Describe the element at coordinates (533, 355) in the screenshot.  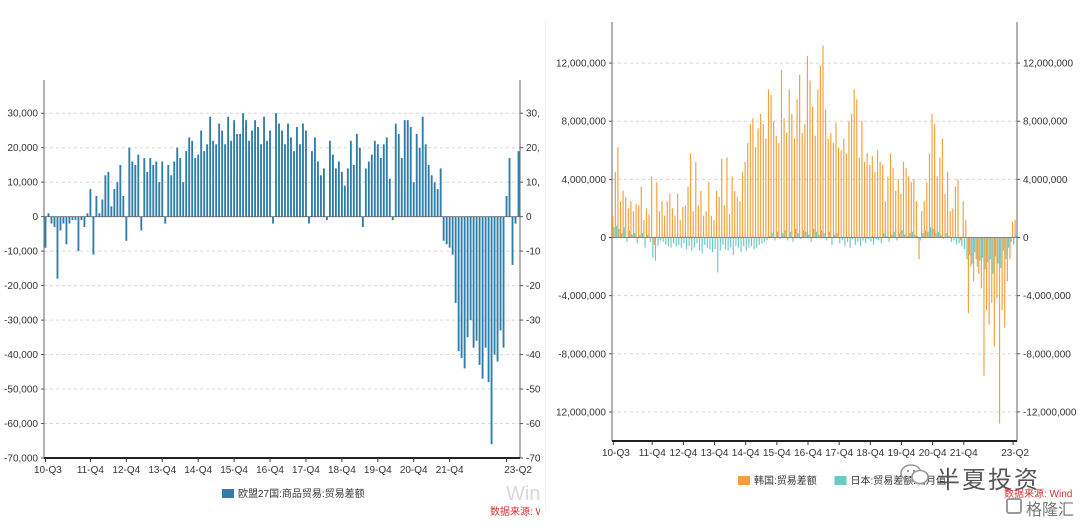
I see `y-tick-label-right: -40,000` at that location.